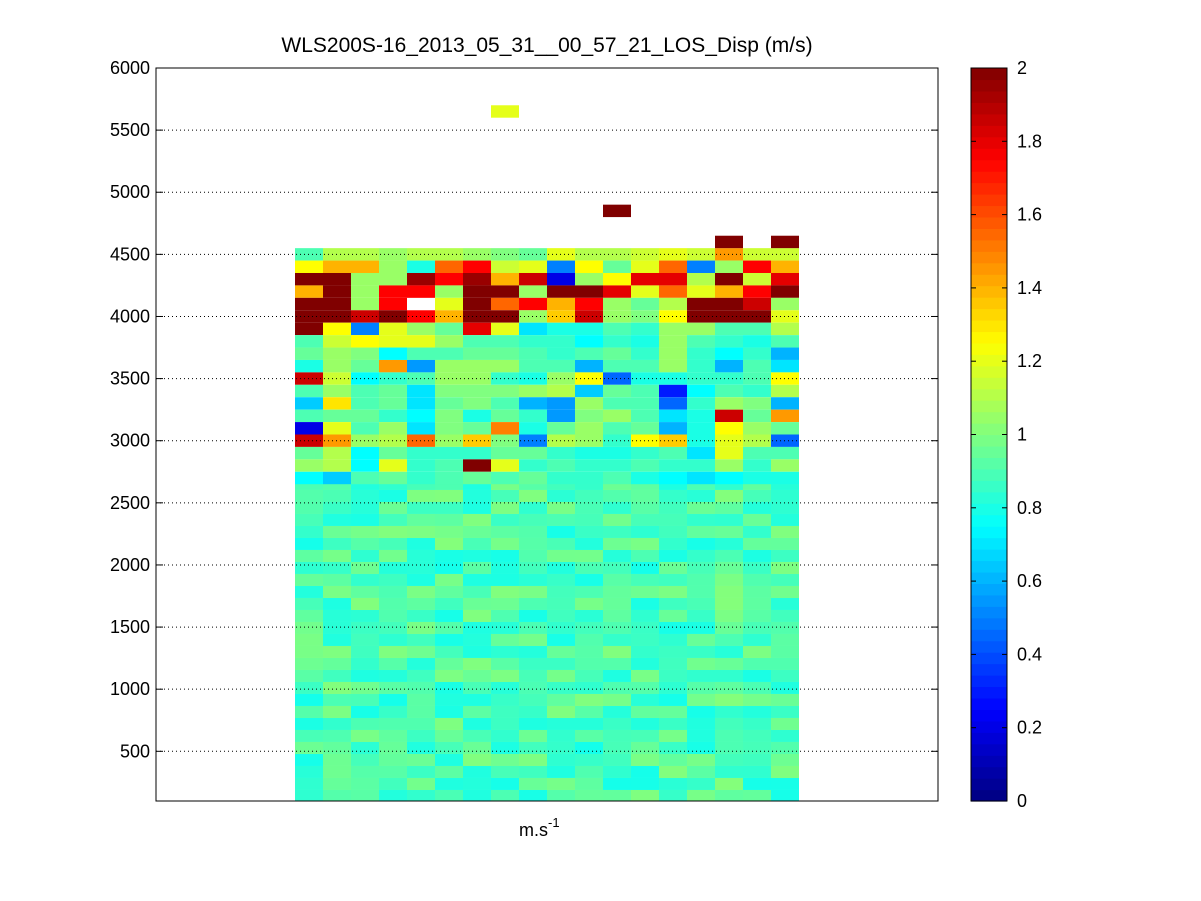  I want to click on colorbar-tick-label: 1.8, so click(1029, 141).